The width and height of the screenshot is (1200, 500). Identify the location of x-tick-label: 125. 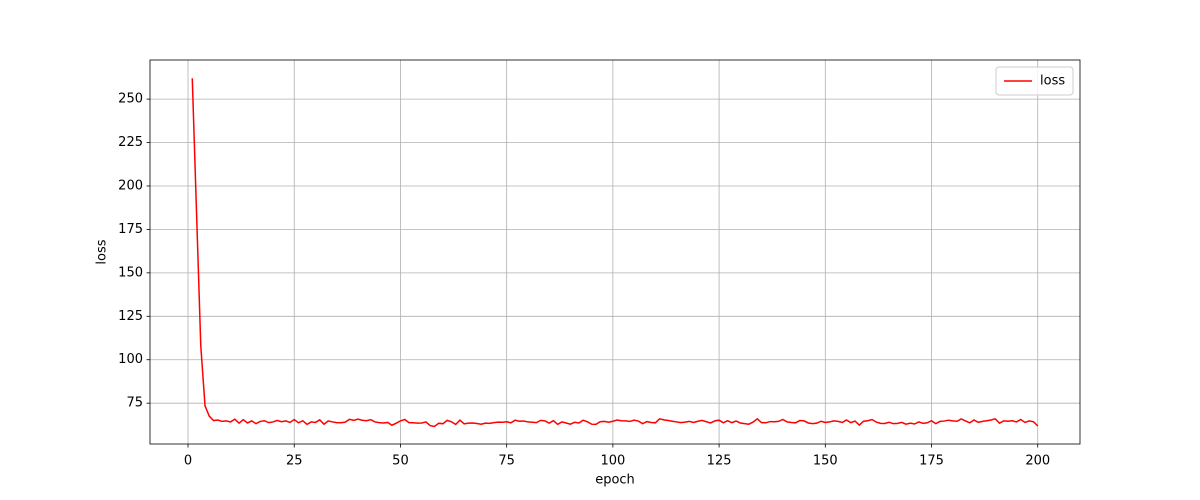
(719, 461).